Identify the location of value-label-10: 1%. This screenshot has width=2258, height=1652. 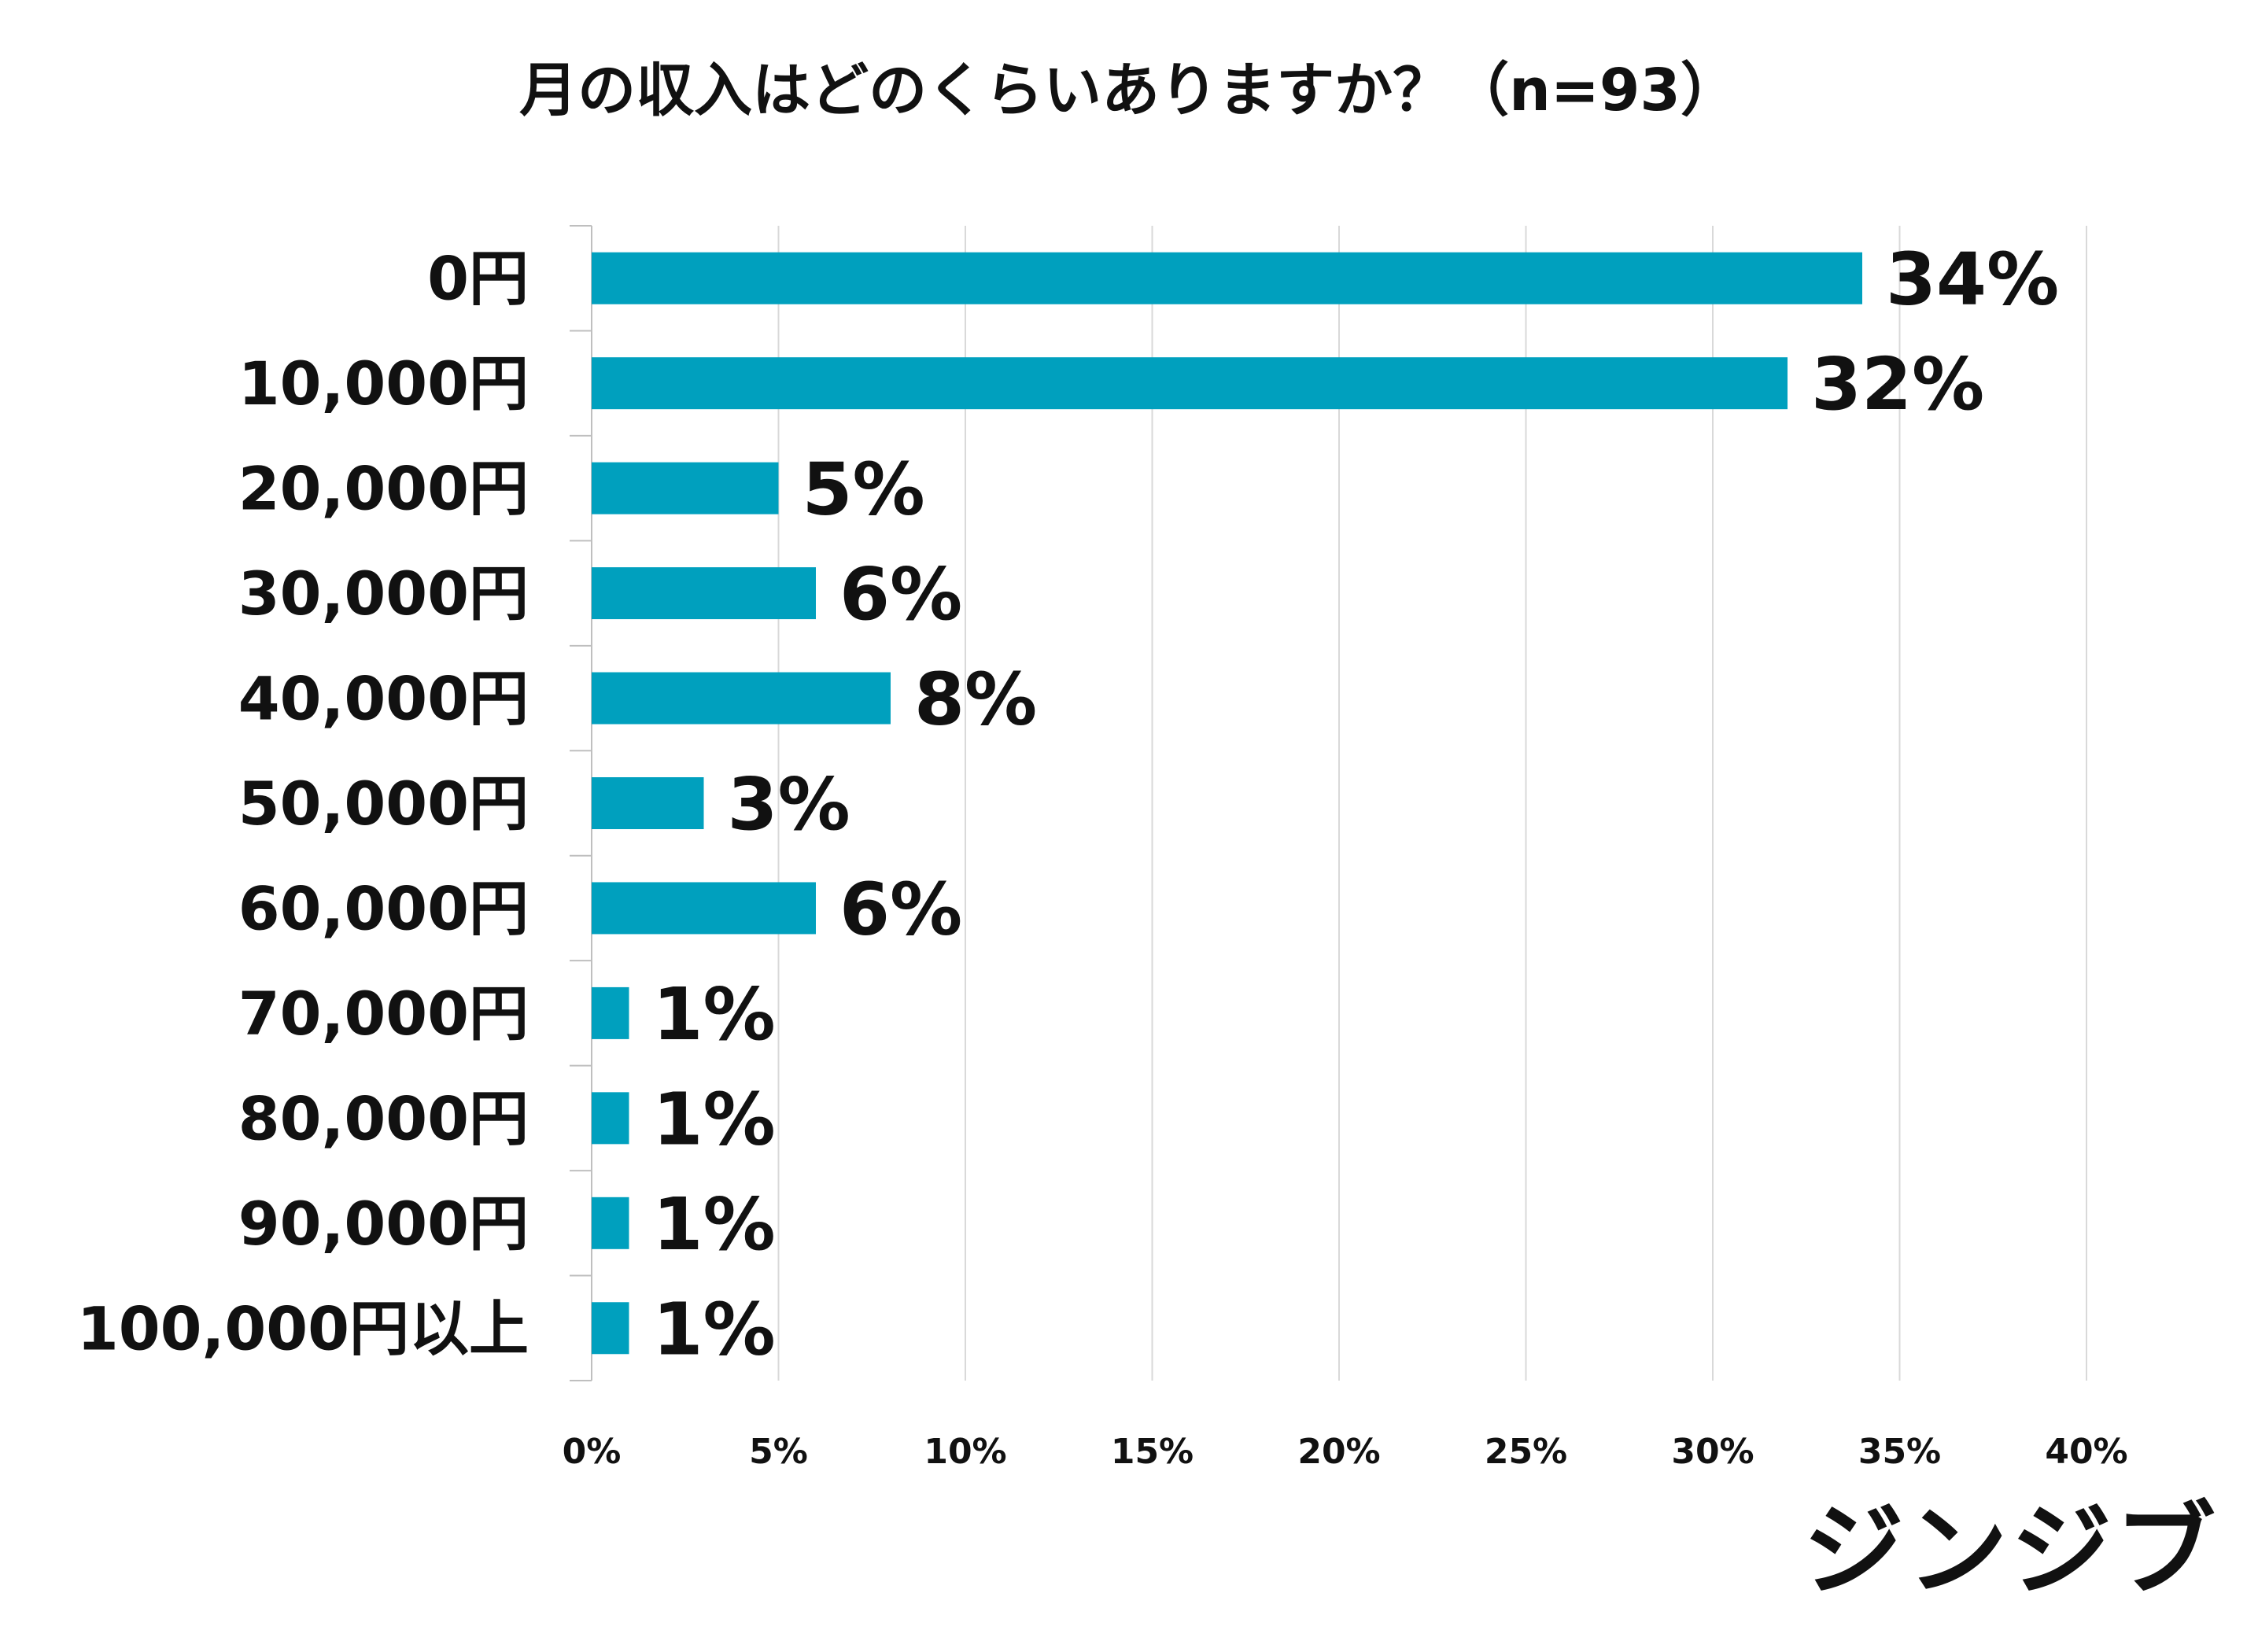
(714, 1329).